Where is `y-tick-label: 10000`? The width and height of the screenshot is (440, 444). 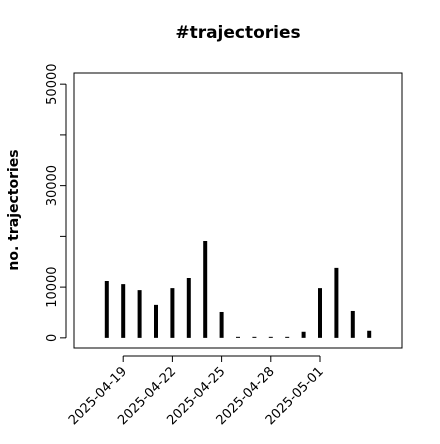
y-tick-label: 10000 is located at coordinates (52, 286).